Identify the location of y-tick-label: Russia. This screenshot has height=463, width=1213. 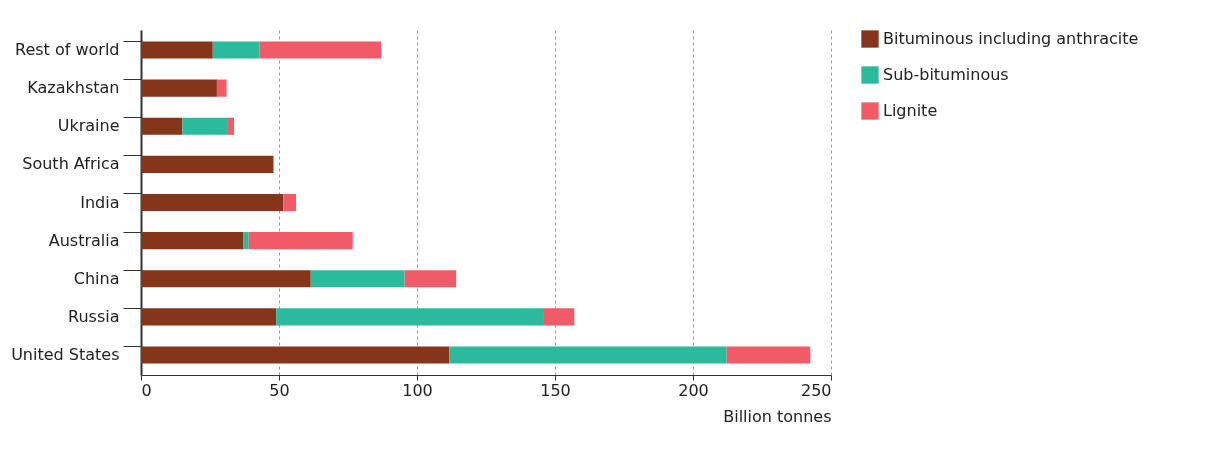
(94, 316).